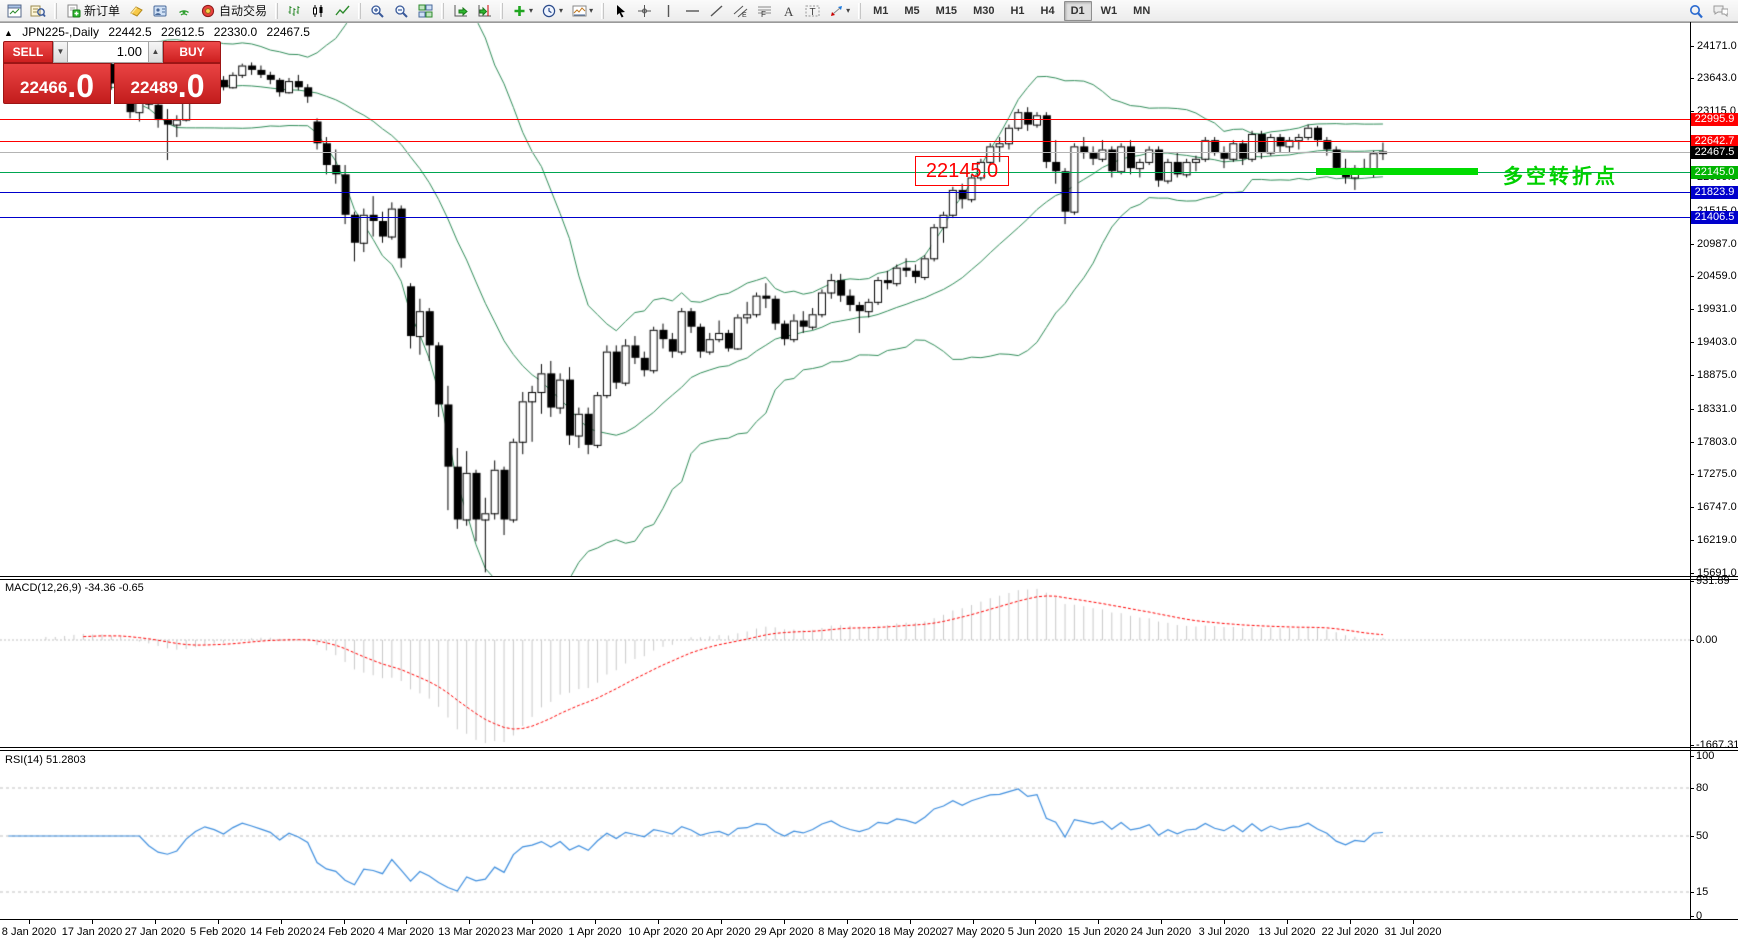 This screenshot has height=944, width=1738. I want to click on macd-panel-separator, so click(869, 576).